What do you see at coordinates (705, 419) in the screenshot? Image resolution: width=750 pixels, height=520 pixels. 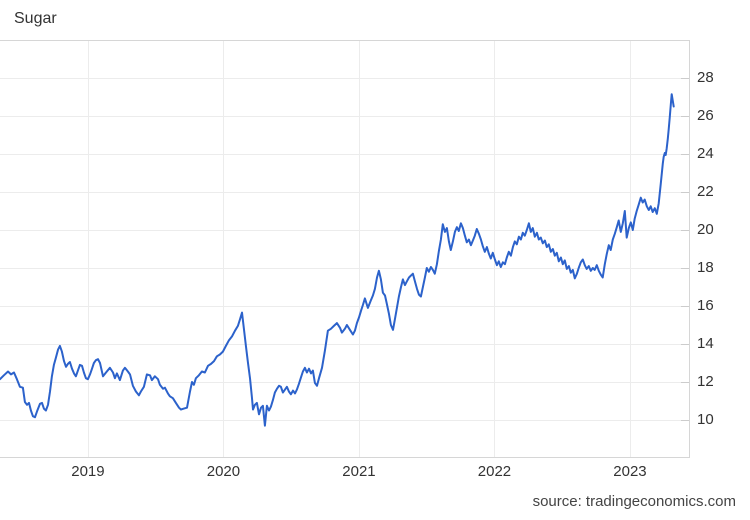 I see `y-axis-label: 10` at bounding box center [705, 419].